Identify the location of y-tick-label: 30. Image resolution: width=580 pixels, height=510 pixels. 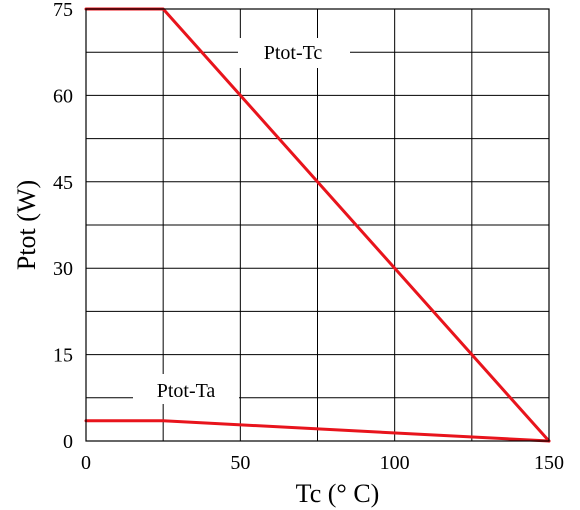
(63, 269).